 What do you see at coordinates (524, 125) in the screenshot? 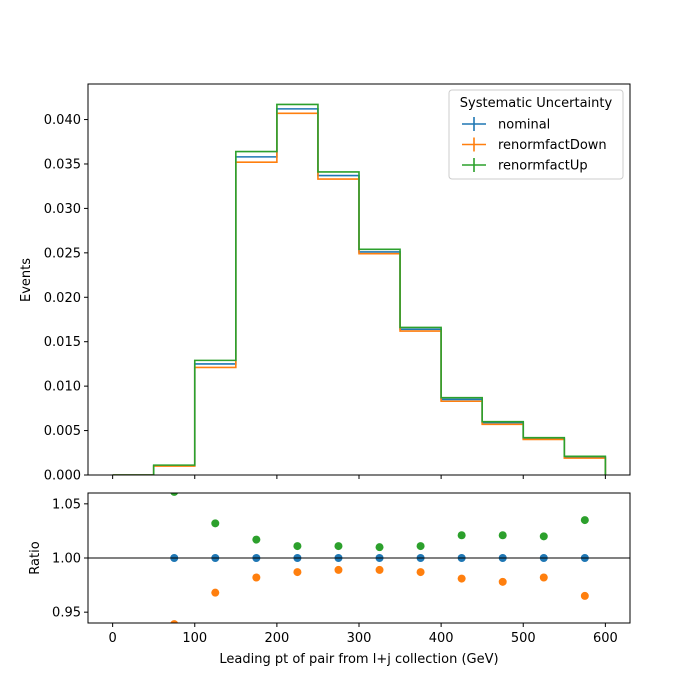
I see `legend-label-nominal: nominal` at bounding box center [524, 125].